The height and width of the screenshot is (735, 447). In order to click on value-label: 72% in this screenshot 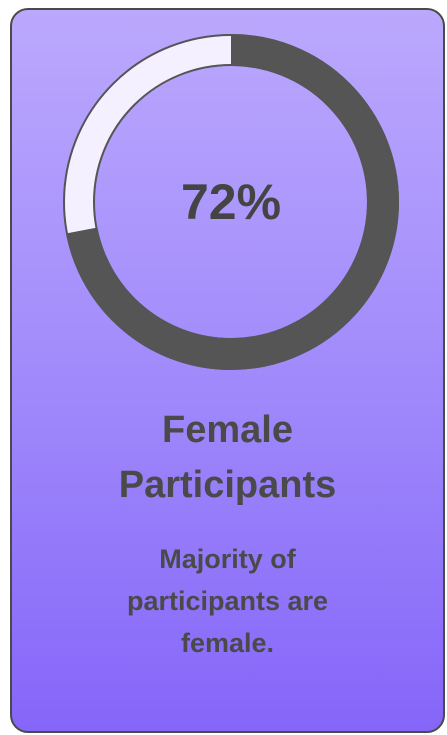, I will do `click(231, 202)`.